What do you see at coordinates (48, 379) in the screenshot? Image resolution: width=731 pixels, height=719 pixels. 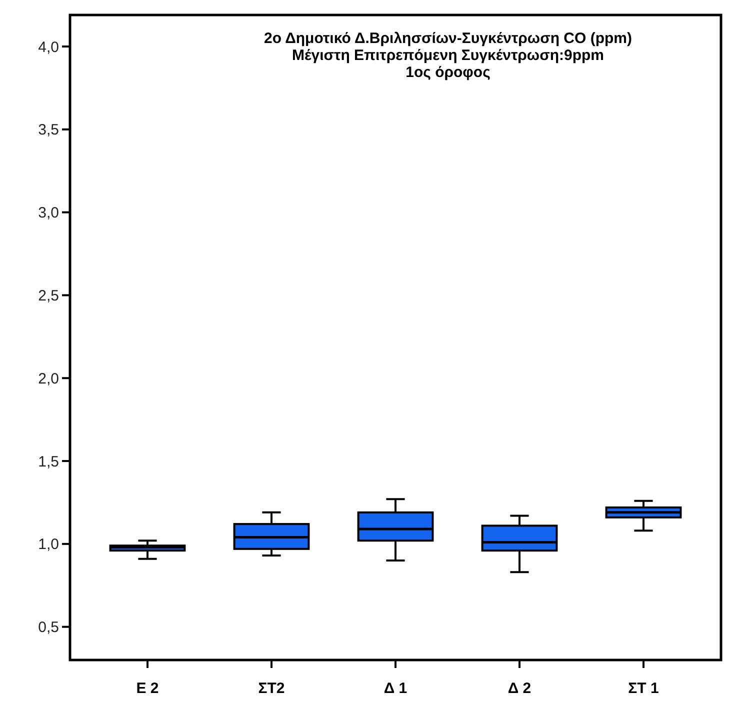 I see `y-tick-label: 2,0` at bounding box center [48, 379].